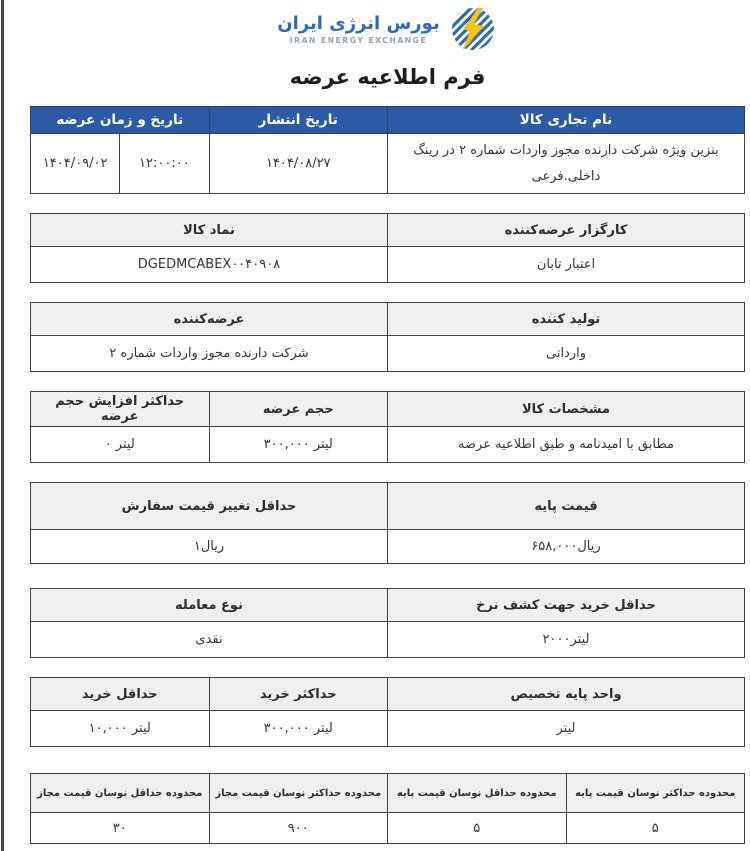  I want to click on header-publish-date: تاریخ انتشار, so click(298, 120).